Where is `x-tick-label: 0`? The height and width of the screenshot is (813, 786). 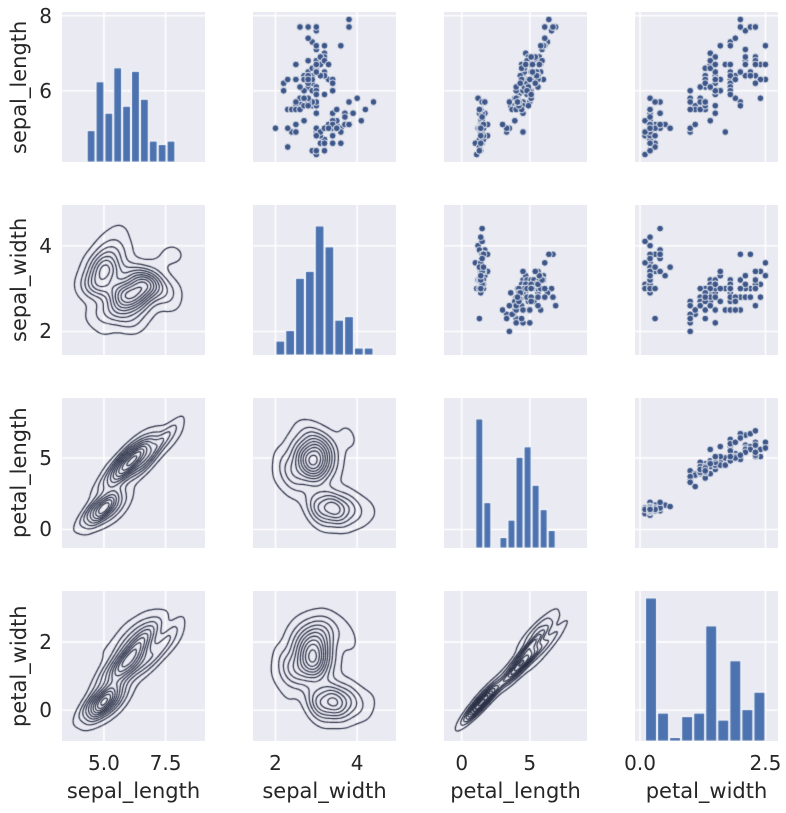 x-tick-label: 0 is located at coordinates (462, 763).